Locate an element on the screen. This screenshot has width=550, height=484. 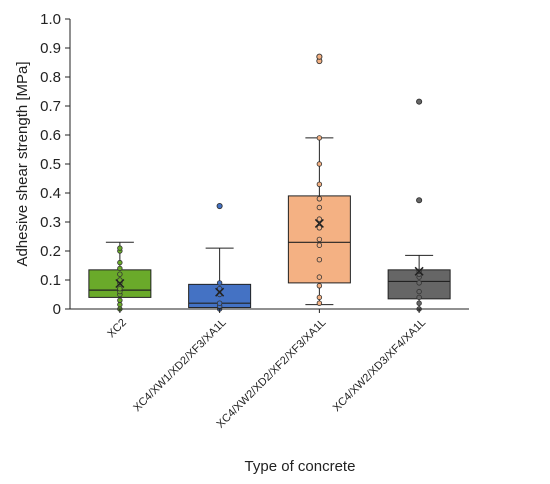
y-tick-label: 1.0 is located at coordinates (50, 19).